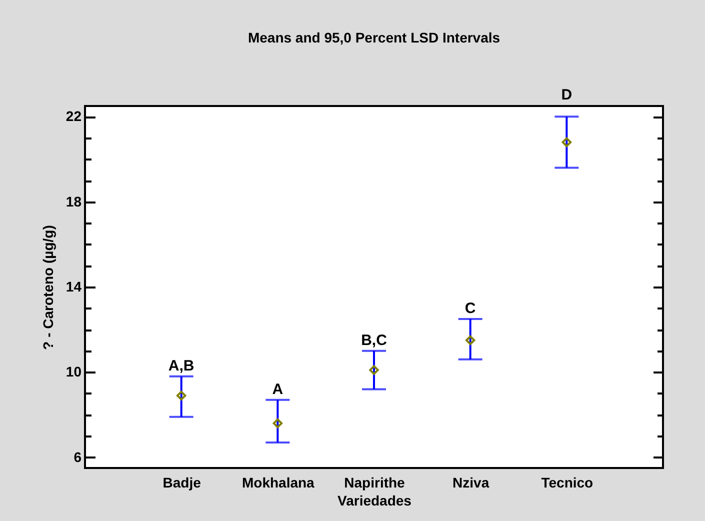 This screenshot has height=521, width=705. What do you see at coordinates (74, 116) in the screenshot?
I see `y-tick-label: 22` at bounding box center [74, 116].